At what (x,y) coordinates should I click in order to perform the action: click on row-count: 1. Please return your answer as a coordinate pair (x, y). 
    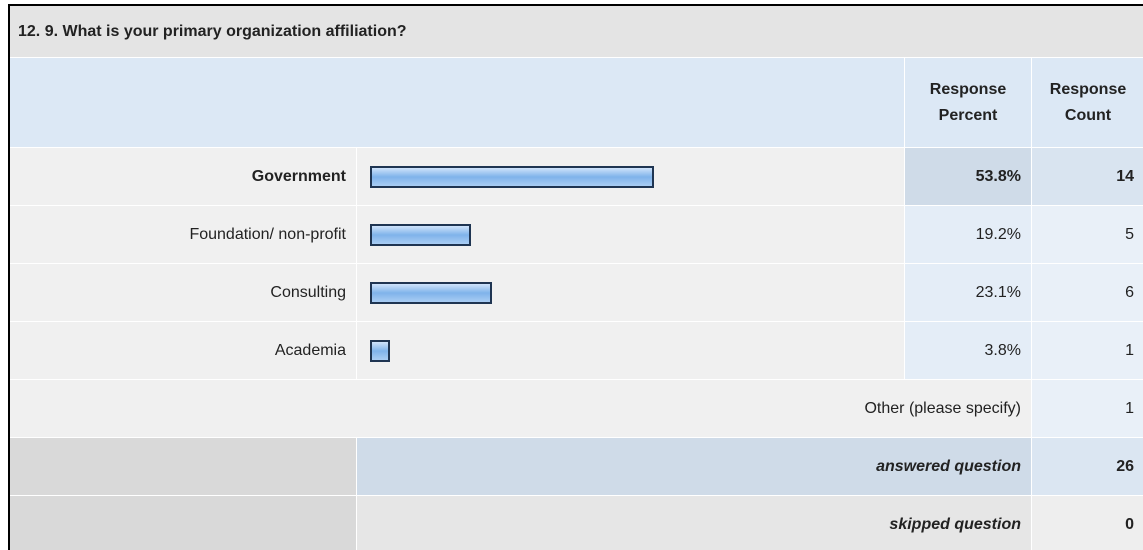
    Looking at the image, I should click on (1087, 351).